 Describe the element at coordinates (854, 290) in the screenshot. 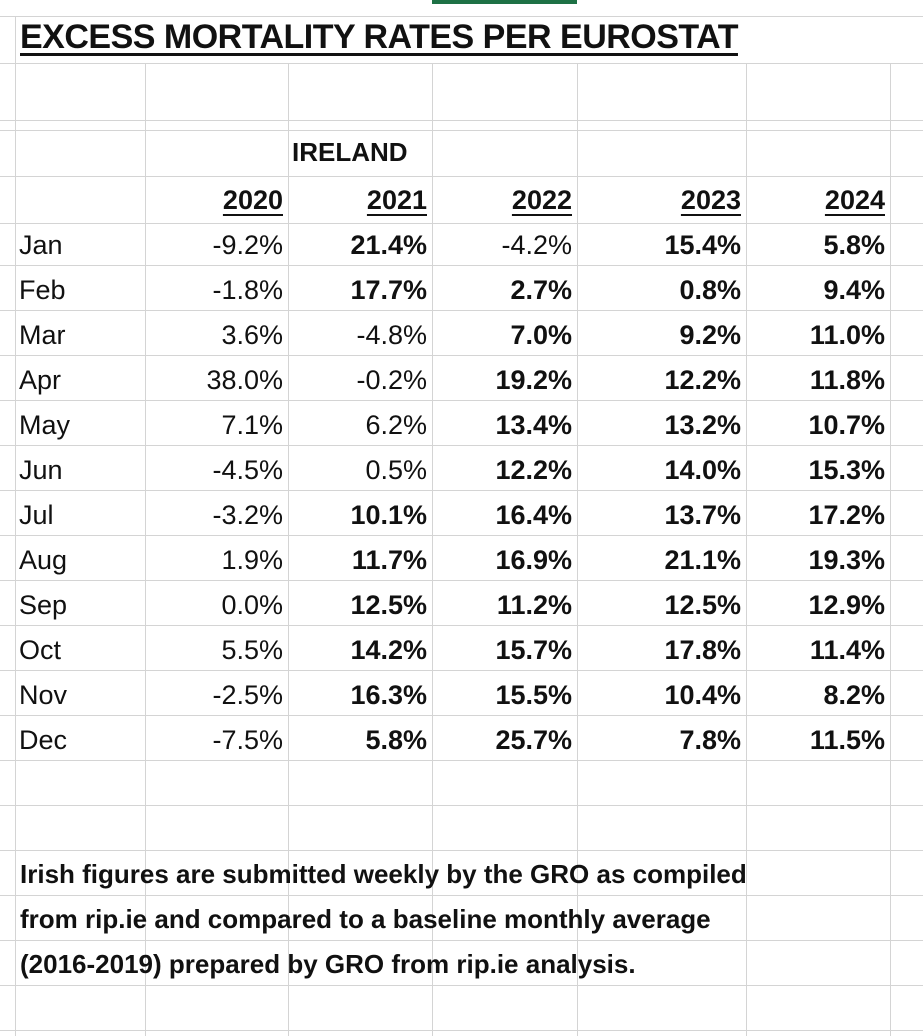

I see `rate-cell: 9.4%` at that location.